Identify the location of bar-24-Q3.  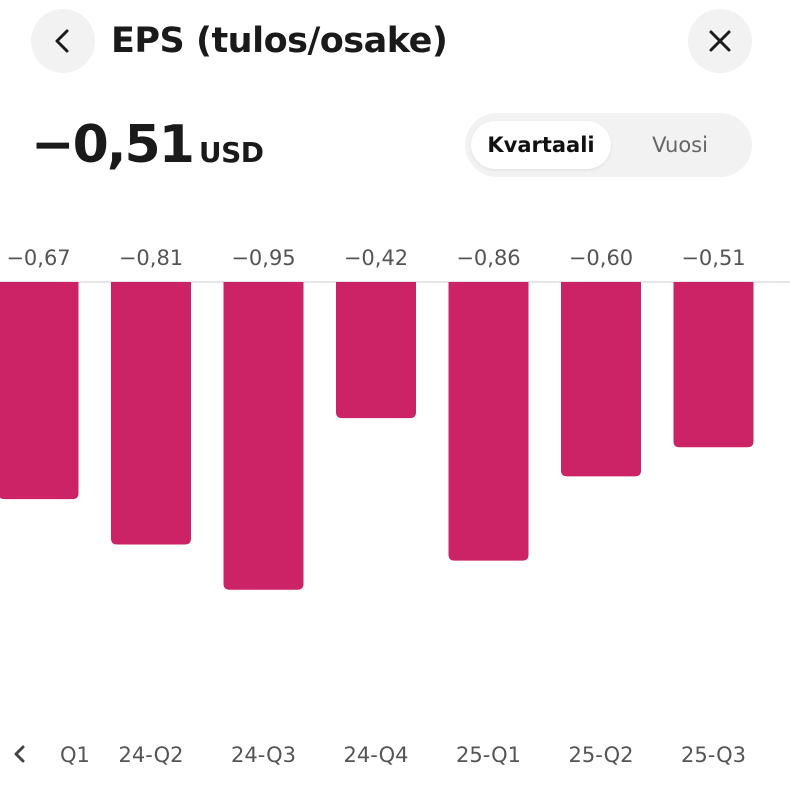
(263, 436).